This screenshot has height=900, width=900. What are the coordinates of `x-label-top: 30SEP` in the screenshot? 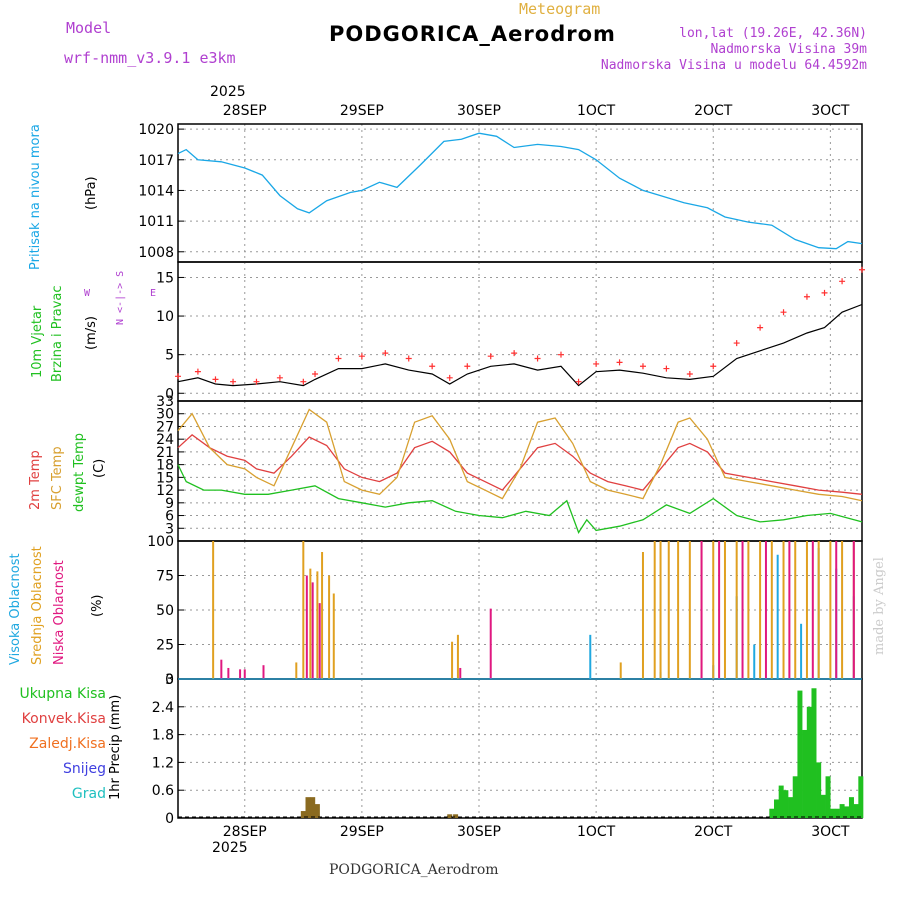 It's located at (479, 111).